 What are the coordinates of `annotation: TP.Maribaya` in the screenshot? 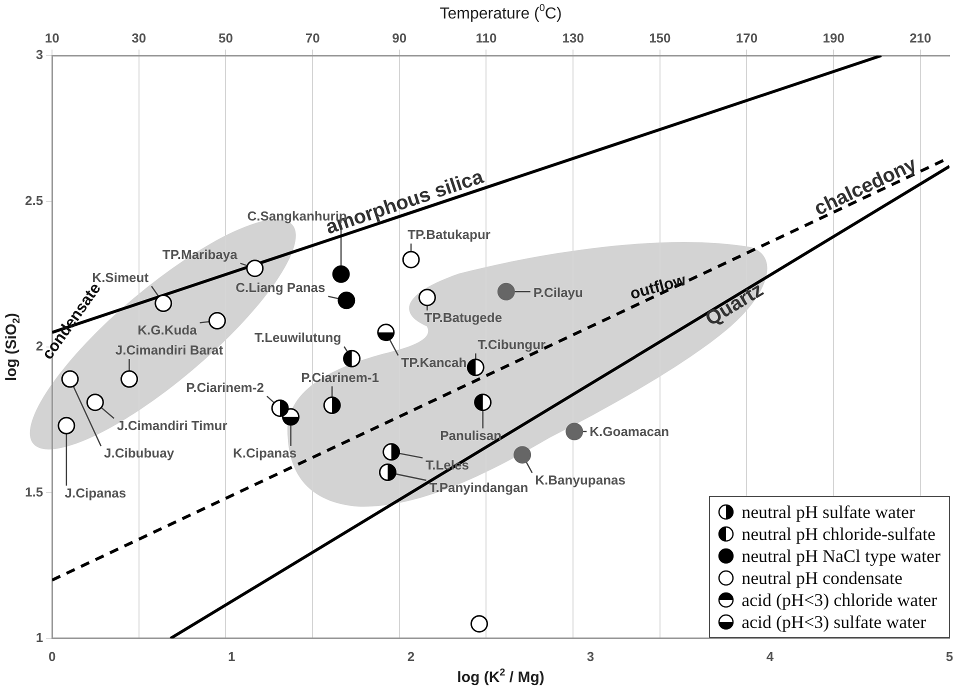 It's located at (200, 254).